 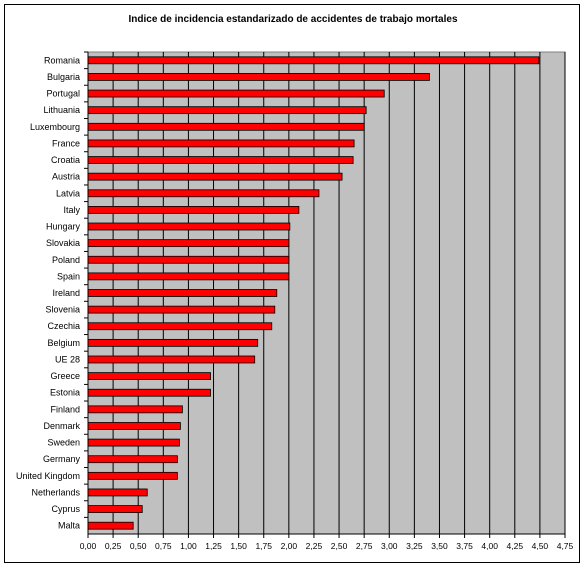 I want to click on category-label: Poland, so click(x=66, y=260).